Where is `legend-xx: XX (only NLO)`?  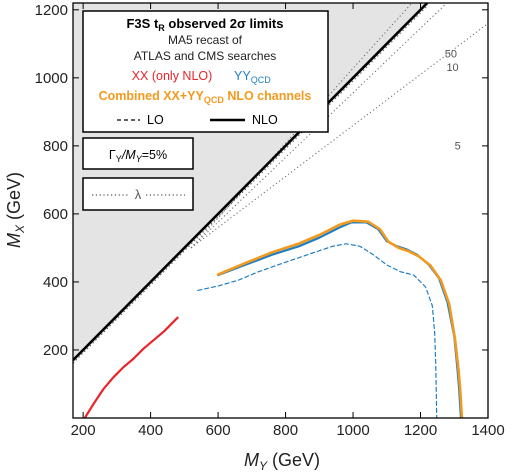 legend-xx: XX (only NLO) is located at coordinates (172, 76).